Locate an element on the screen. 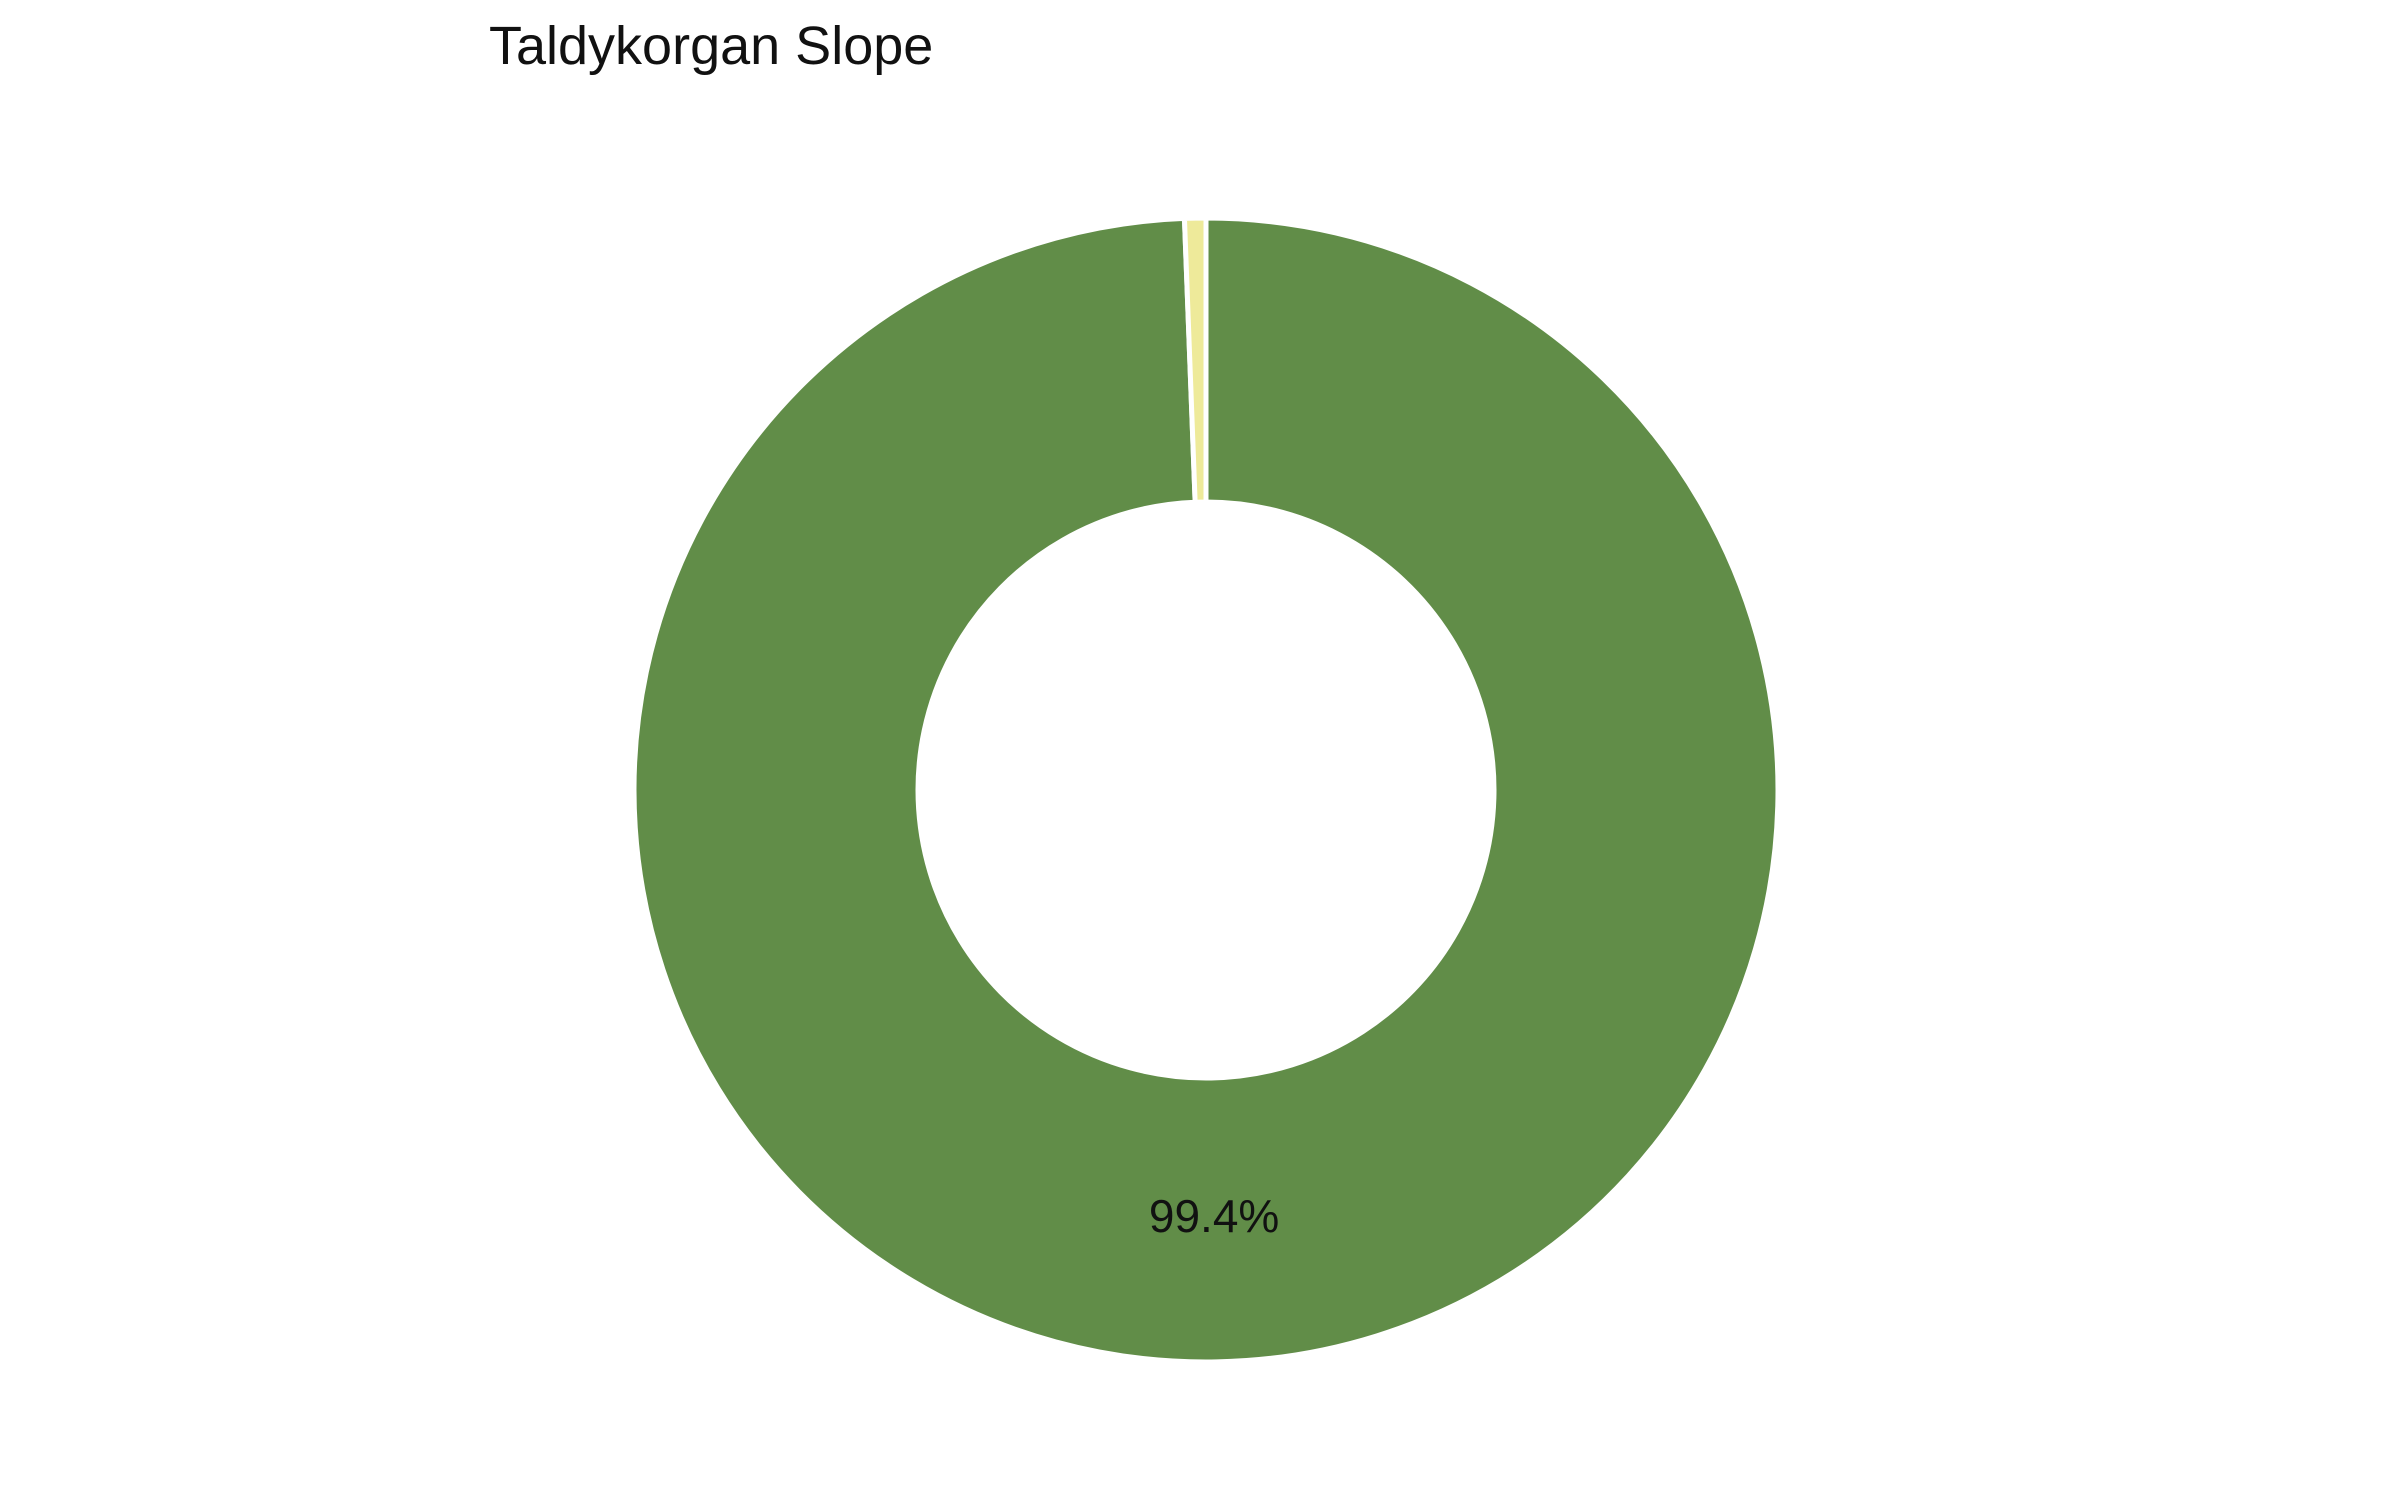  chart-title: Taldykorgan Slope is located at coordinates (711, 46).